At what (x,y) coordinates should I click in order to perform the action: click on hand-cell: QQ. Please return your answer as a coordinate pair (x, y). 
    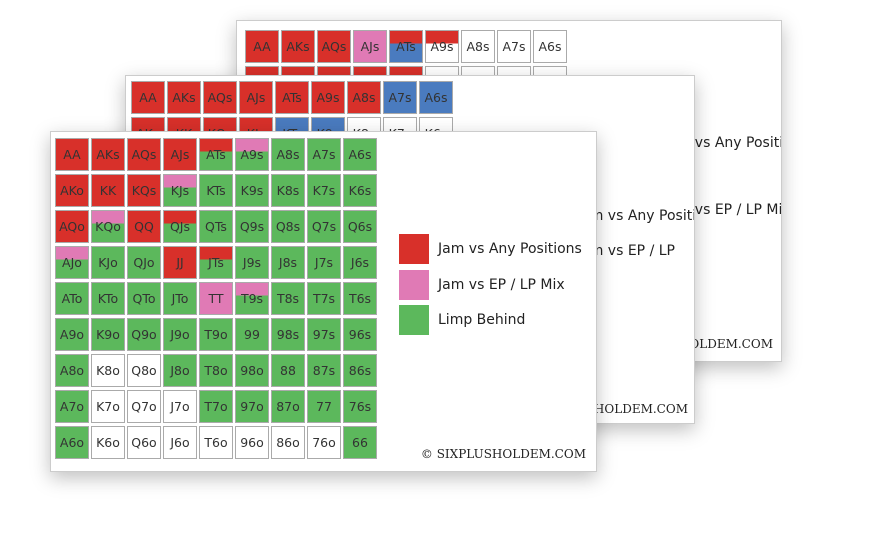
    Looking at the image, I should click on (144, 226).